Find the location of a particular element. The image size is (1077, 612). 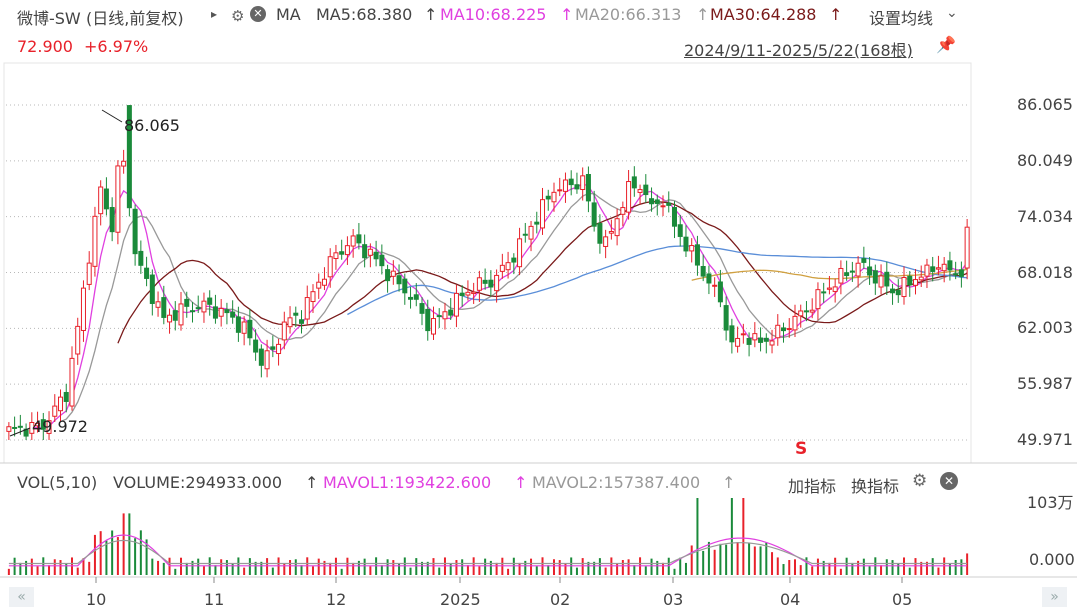

chevron-down-icon: ⌄ is located at coordinates (952, 13).